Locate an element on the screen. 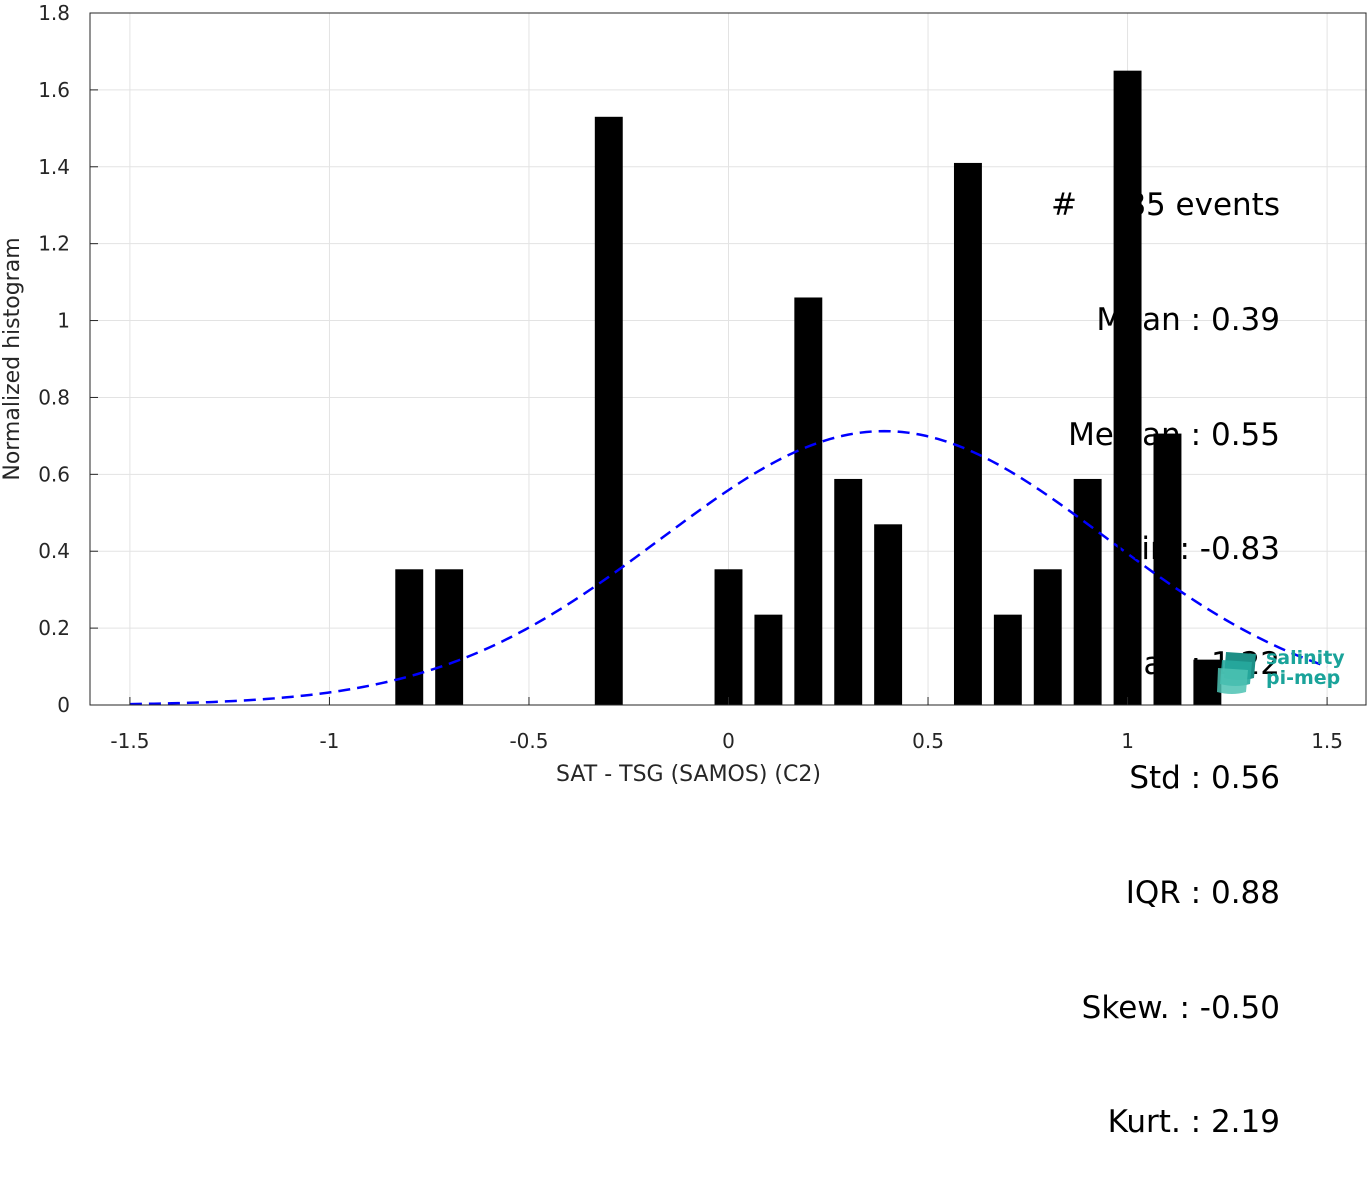 This screenshot has width=1367, height=1180. logo-line-1: salinity is located at coordinates (1305, 658).